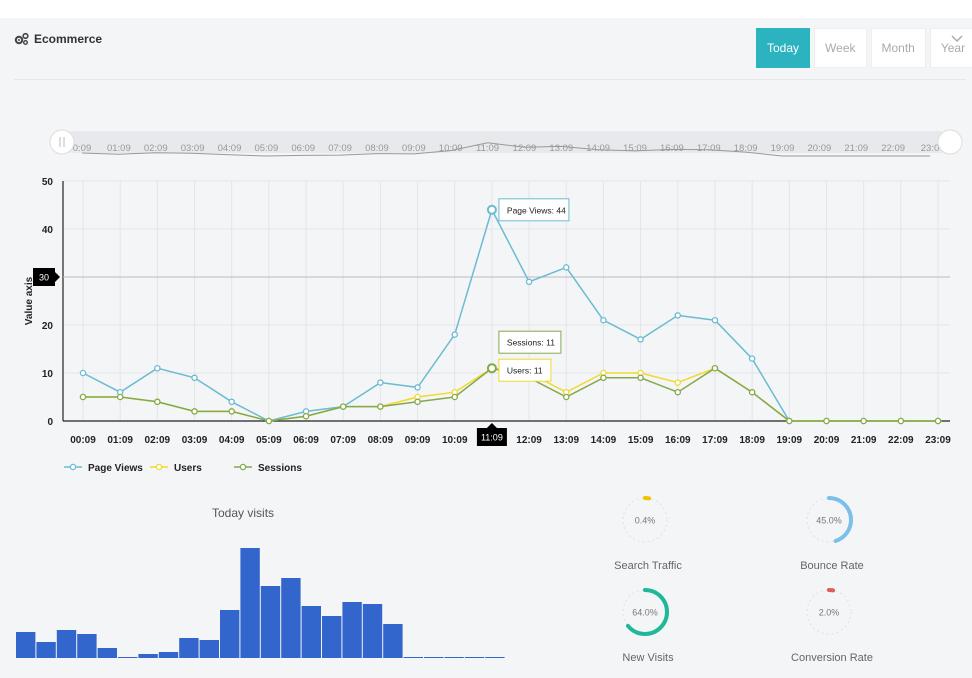  Describe the element at coordinates (381, 440) in the screenshot. I see `x-tick-label: 08:09` at that location.